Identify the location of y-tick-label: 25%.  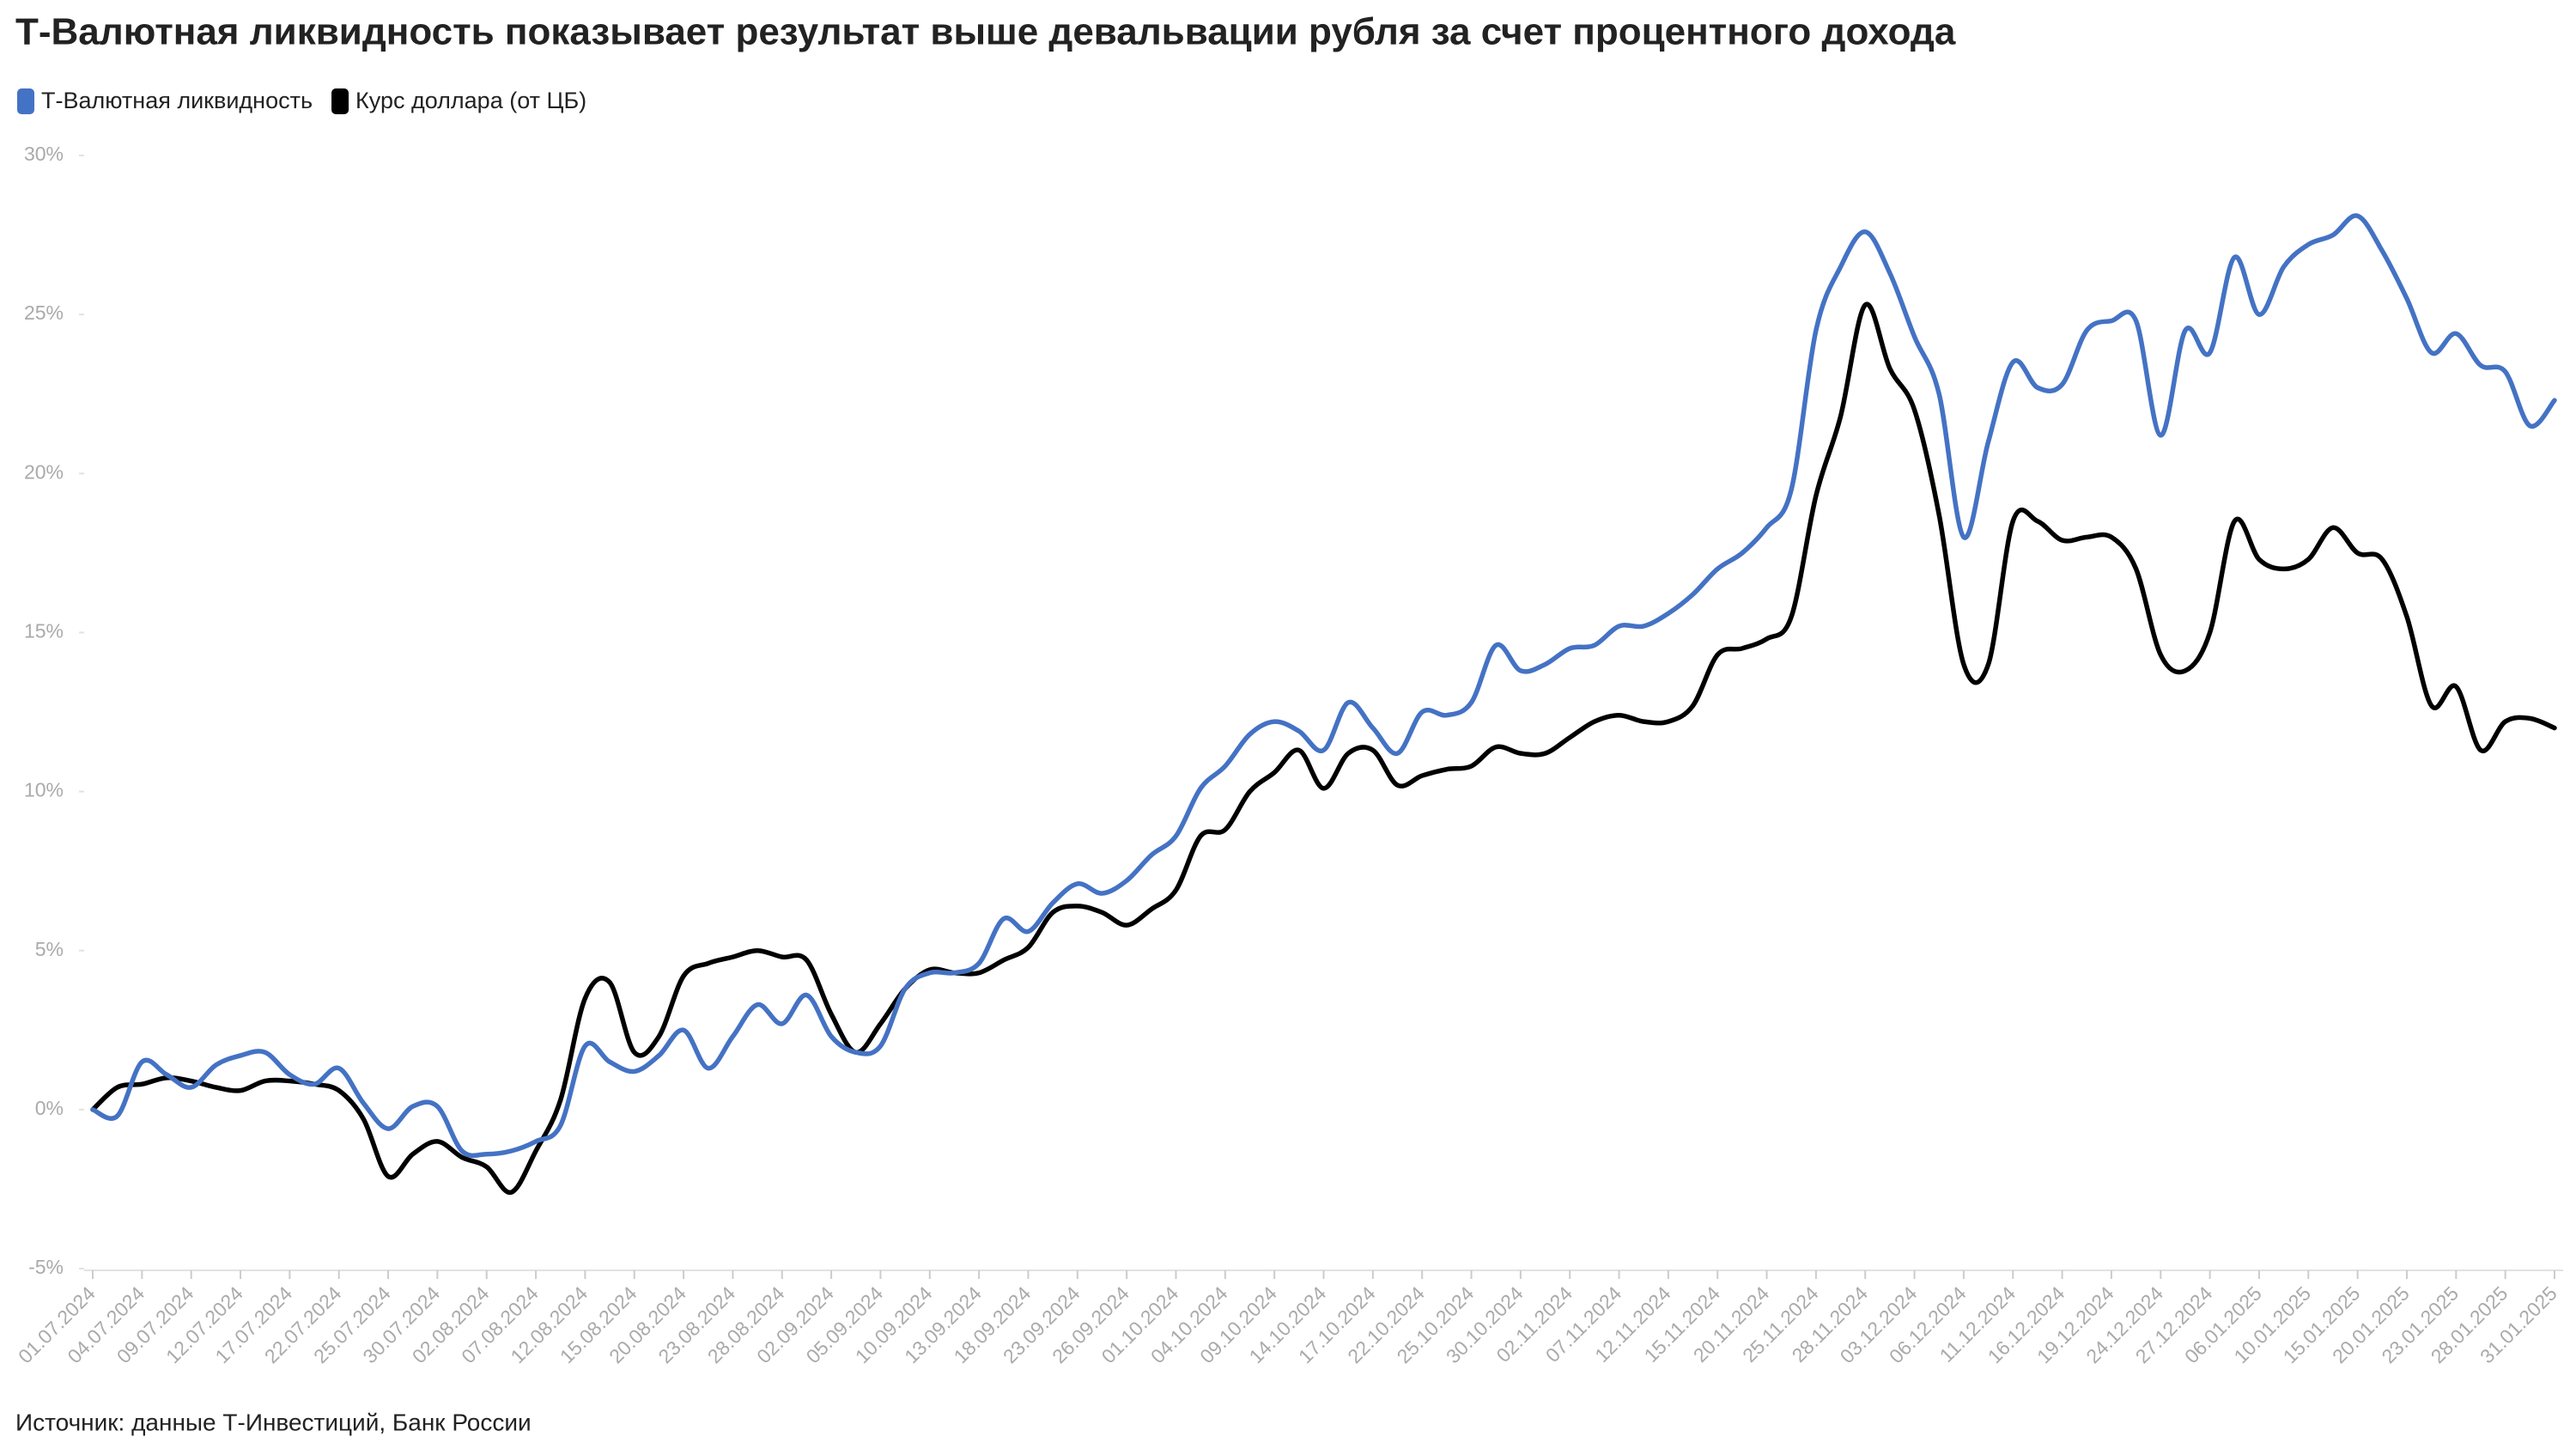
(44, 312).